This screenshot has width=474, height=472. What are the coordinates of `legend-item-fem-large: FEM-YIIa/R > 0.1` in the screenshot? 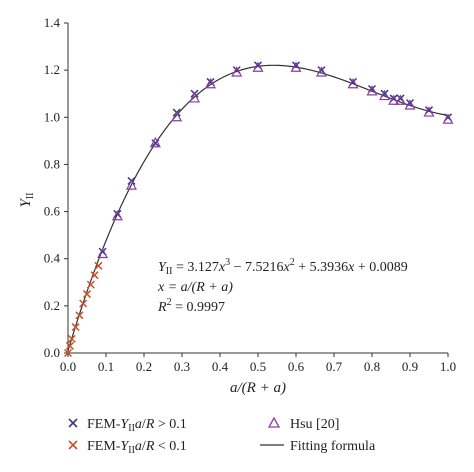 It's located at (127, 425).